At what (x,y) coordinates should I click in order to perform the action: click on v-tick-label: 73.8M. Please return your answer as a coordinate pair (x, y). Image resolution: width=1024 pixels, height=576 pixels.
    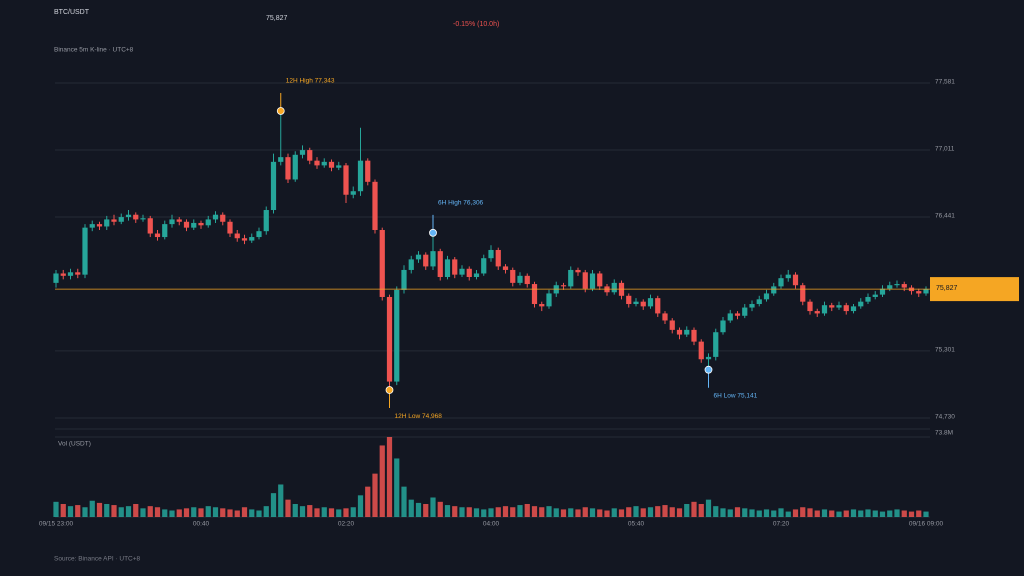
    Looking at the image, I should click on (944, 433).